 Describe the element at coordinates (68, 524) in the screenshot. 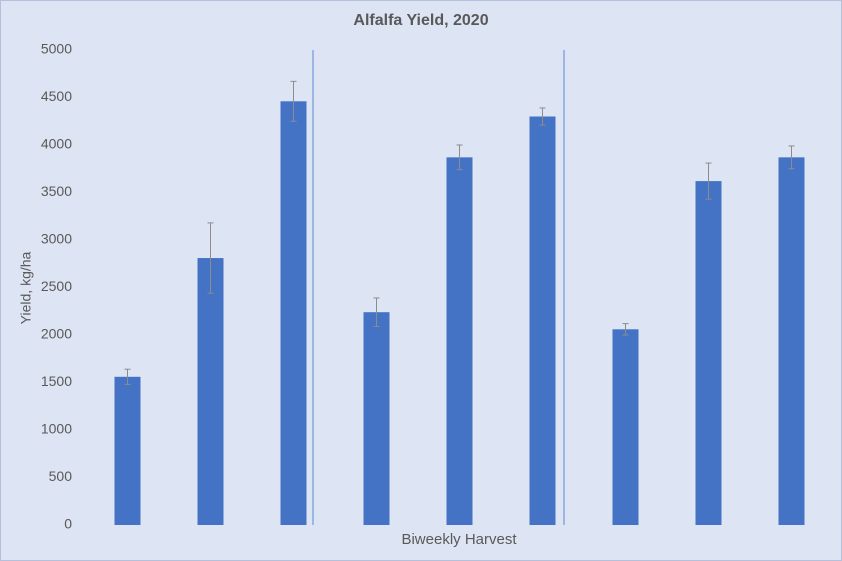

I see `y-tick-label: 0` at that location.